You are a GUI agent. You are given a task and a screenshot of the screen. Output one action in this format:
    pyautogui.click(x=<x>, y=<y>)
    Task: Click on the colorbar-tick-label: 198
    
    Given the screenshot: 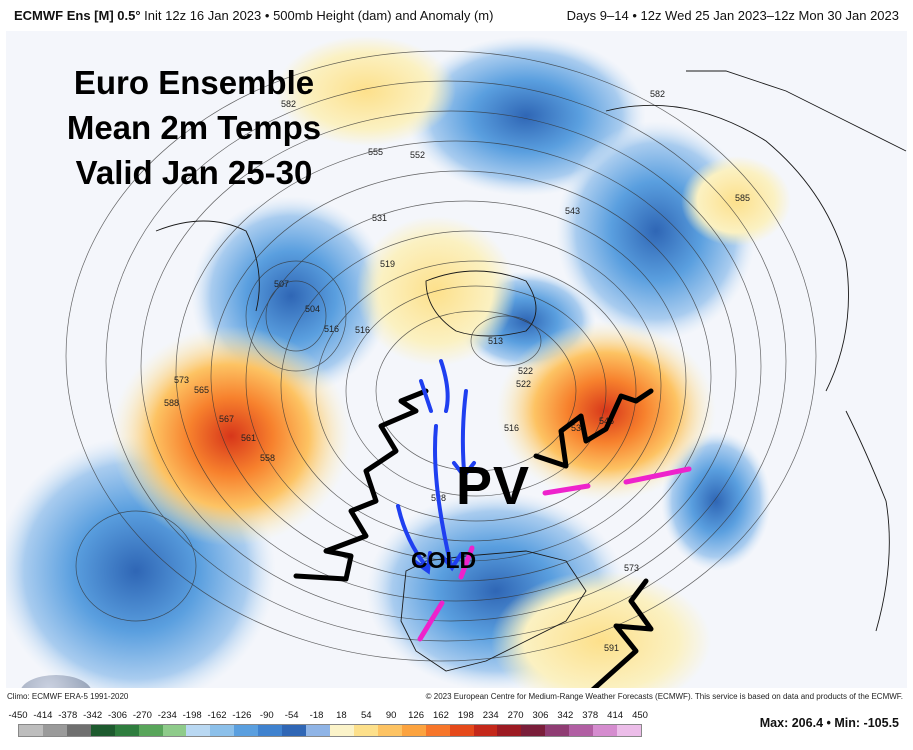 What is the action you would take?
    pyautogui.click(x=465, y=715)
    